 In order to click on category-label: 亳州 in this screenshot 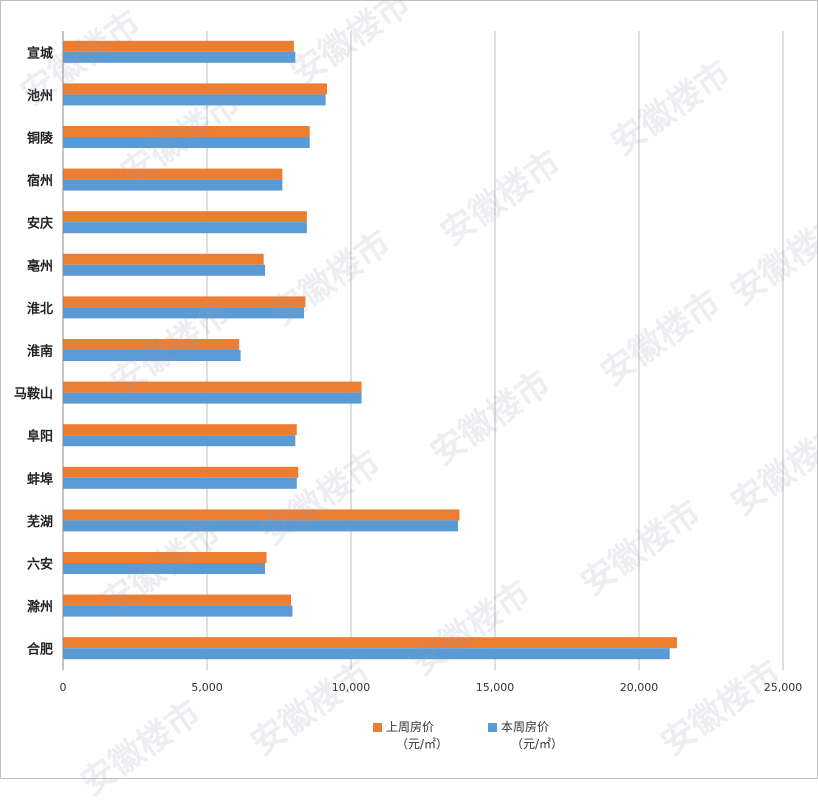, I will do `click(40, 266)`.